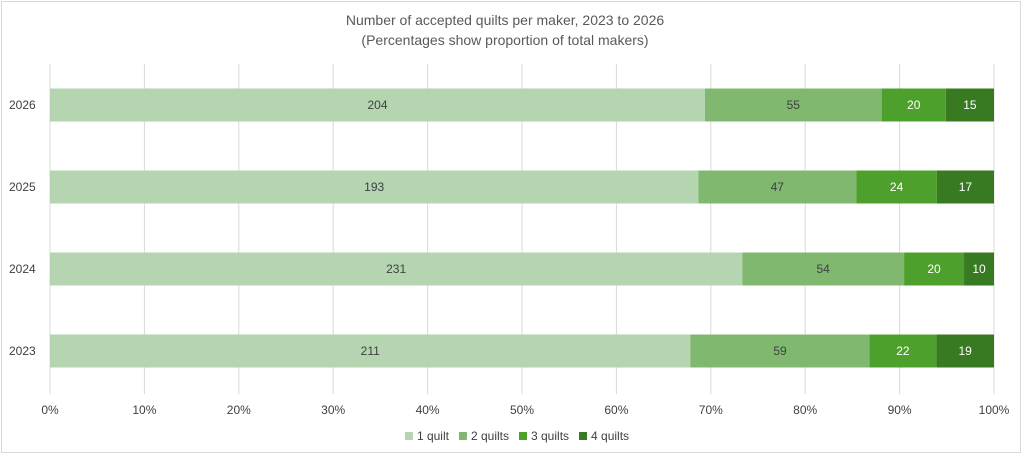 This screenshot has height=456, width=1024. I want to click on x-tick-label: 50%, so click(522, 410).